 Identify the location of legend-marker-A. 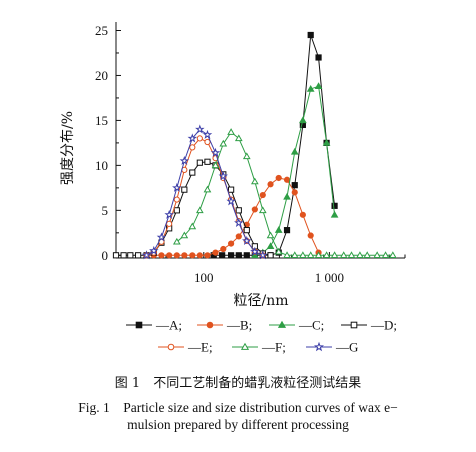
(139, 325).